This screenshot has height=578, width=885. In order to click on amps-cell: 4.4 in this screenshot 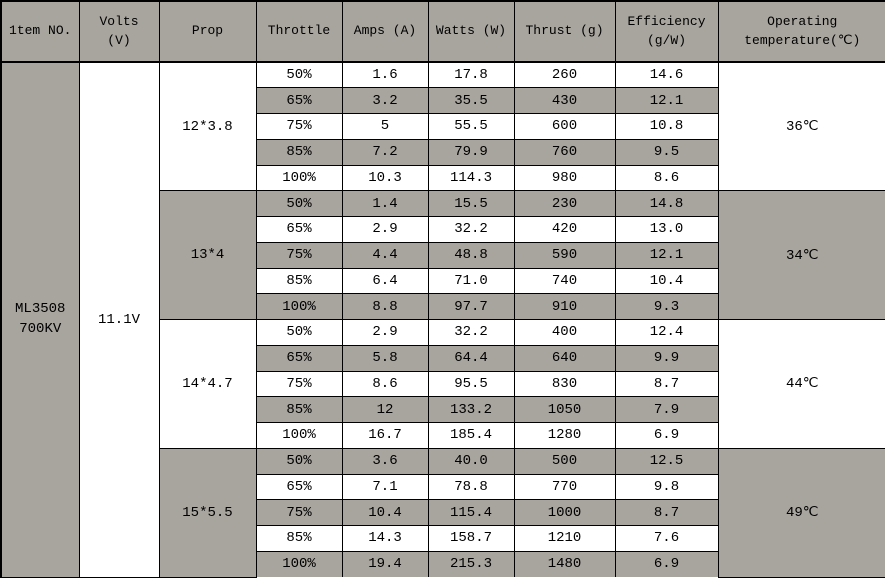, I will do `click(385, 255)`.